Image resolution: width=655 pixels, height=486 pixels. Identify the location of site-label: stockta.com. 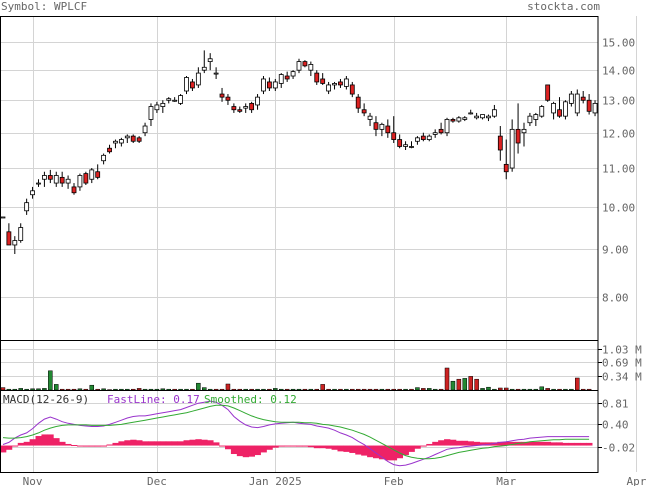
(563, 6).